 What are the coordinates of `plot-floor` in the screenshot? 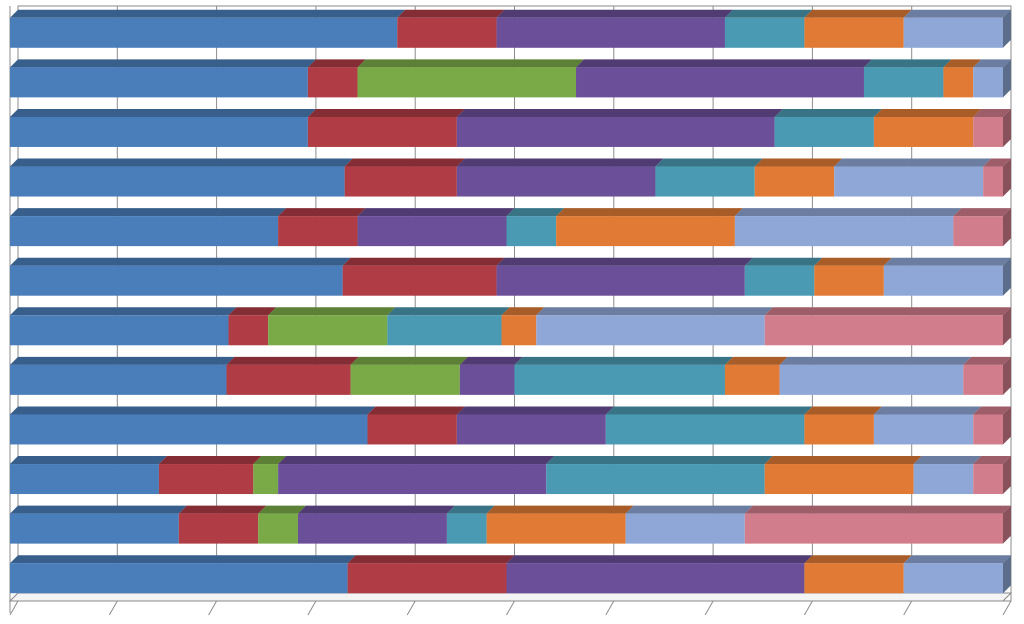 It's located at (510, 597).